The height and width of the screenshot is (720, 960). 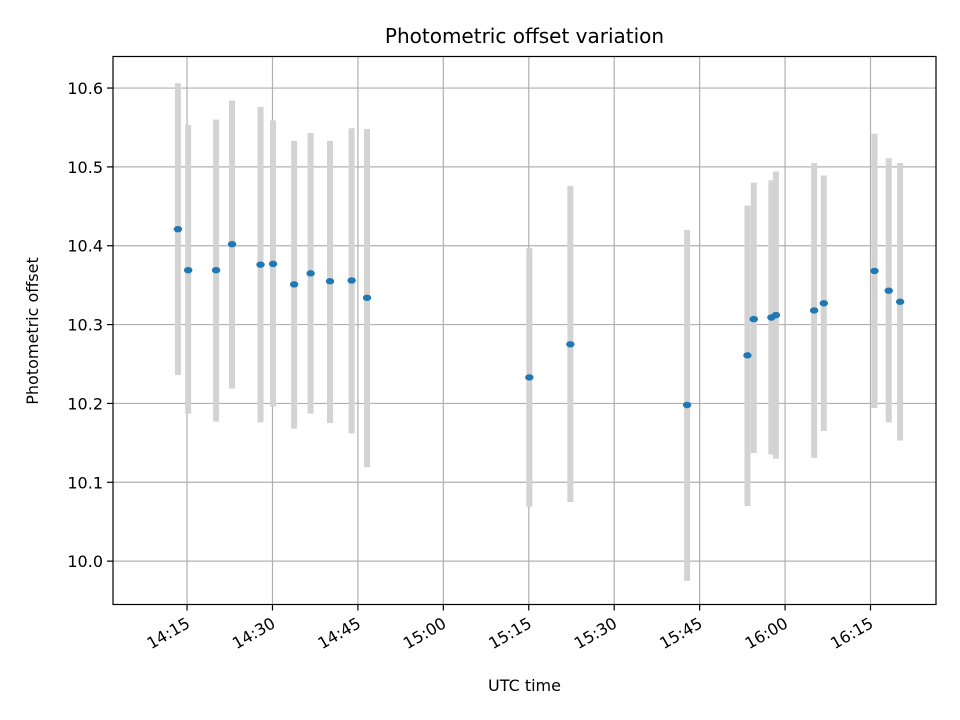 I want to click on y-tick-label: 10.1, so click(x=85, y=482).